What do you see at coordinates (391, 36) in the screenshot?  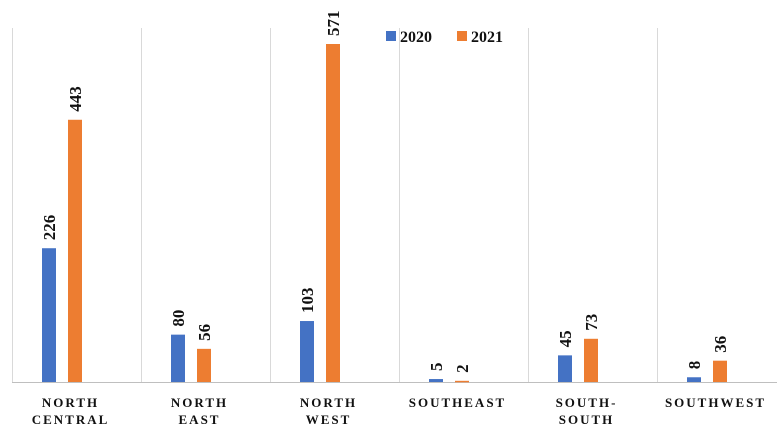 I see `legend-swatch-2020` at bounding box center [391, 36].